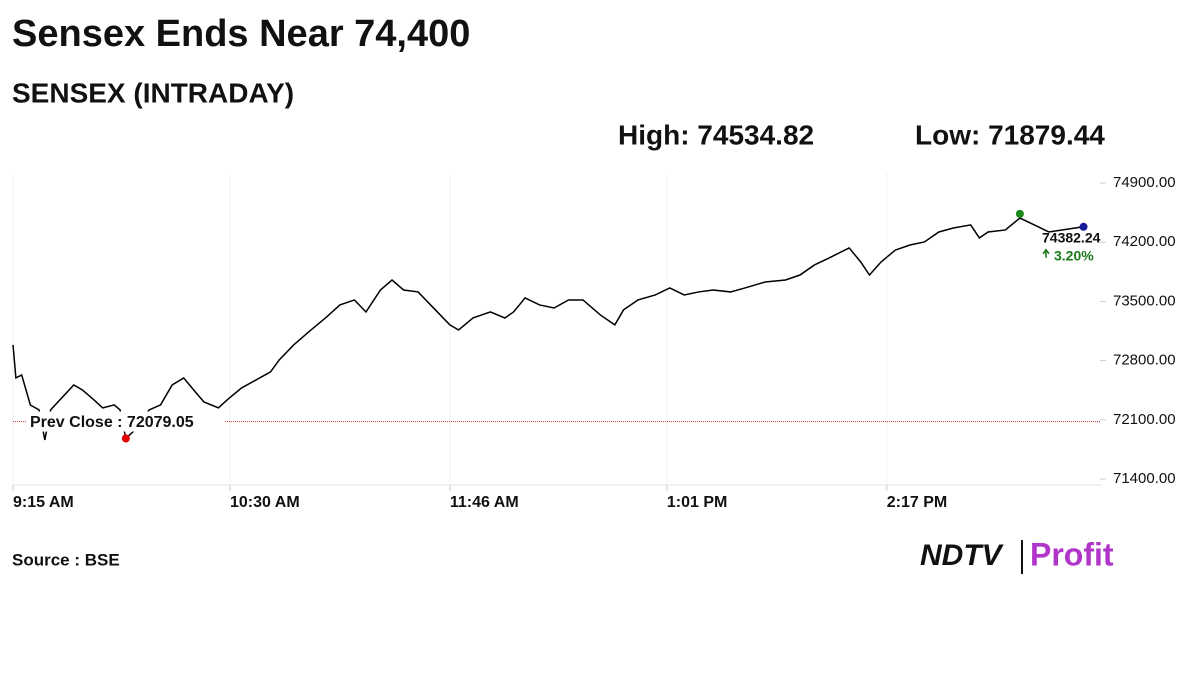 This screenshot has width=1200, height=675. Describe the element at coordinates (1144, 360) in the screenshot. I see `y-tick-label: 72800.00` at that location.